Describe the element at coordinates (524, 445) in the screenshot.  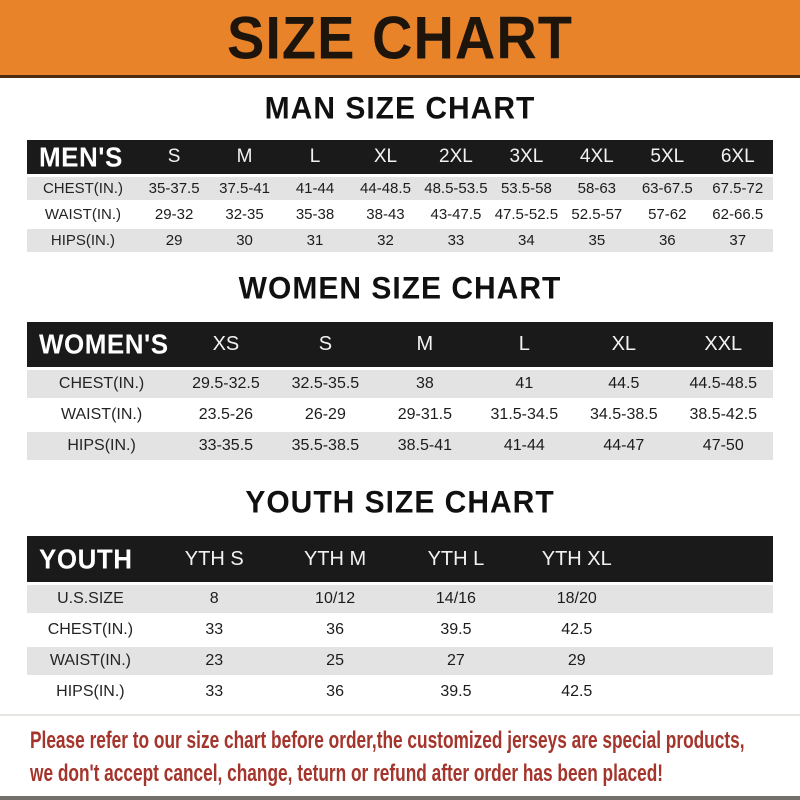
I see `size-value-cell: 41-44` at that location.